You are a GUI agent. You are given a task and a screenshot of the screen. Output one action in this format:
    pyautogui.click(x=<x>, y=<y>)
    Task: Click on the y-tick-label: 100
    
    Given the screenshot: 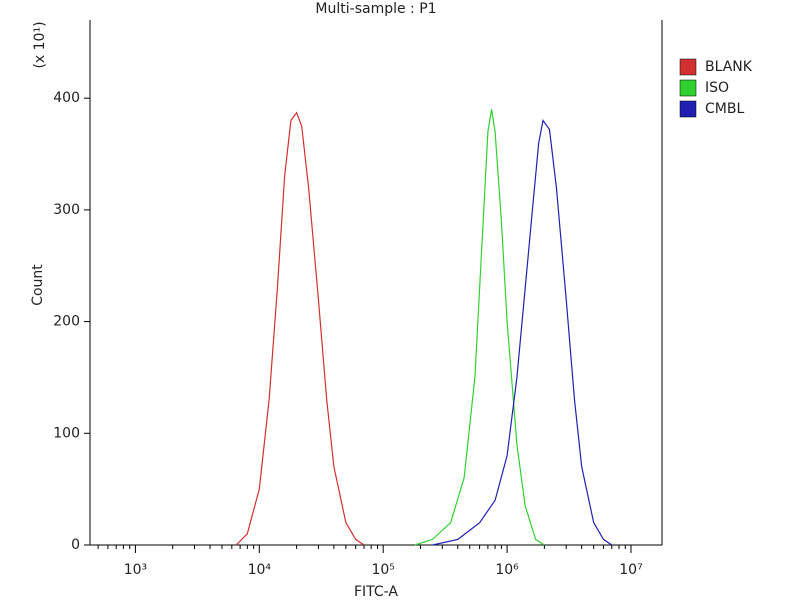 What is the action you would take?
    pyautogui.click(x=66, y=433)
    